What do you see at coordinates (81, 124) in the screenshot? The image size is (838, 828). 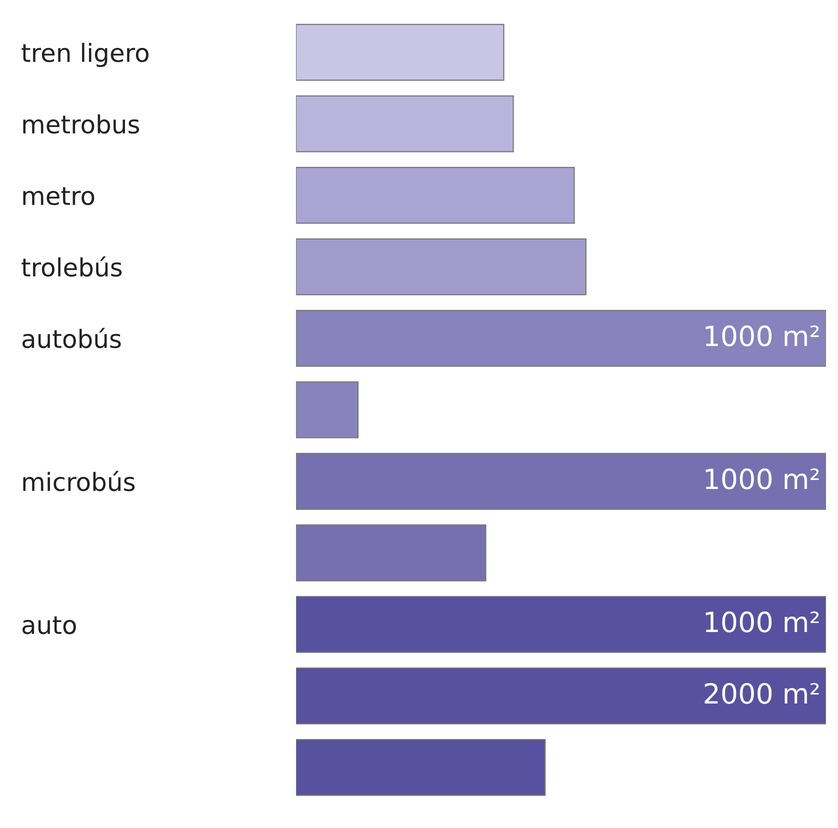 I see `y-tick-label: metrobus` at bounding box center [81, 124].